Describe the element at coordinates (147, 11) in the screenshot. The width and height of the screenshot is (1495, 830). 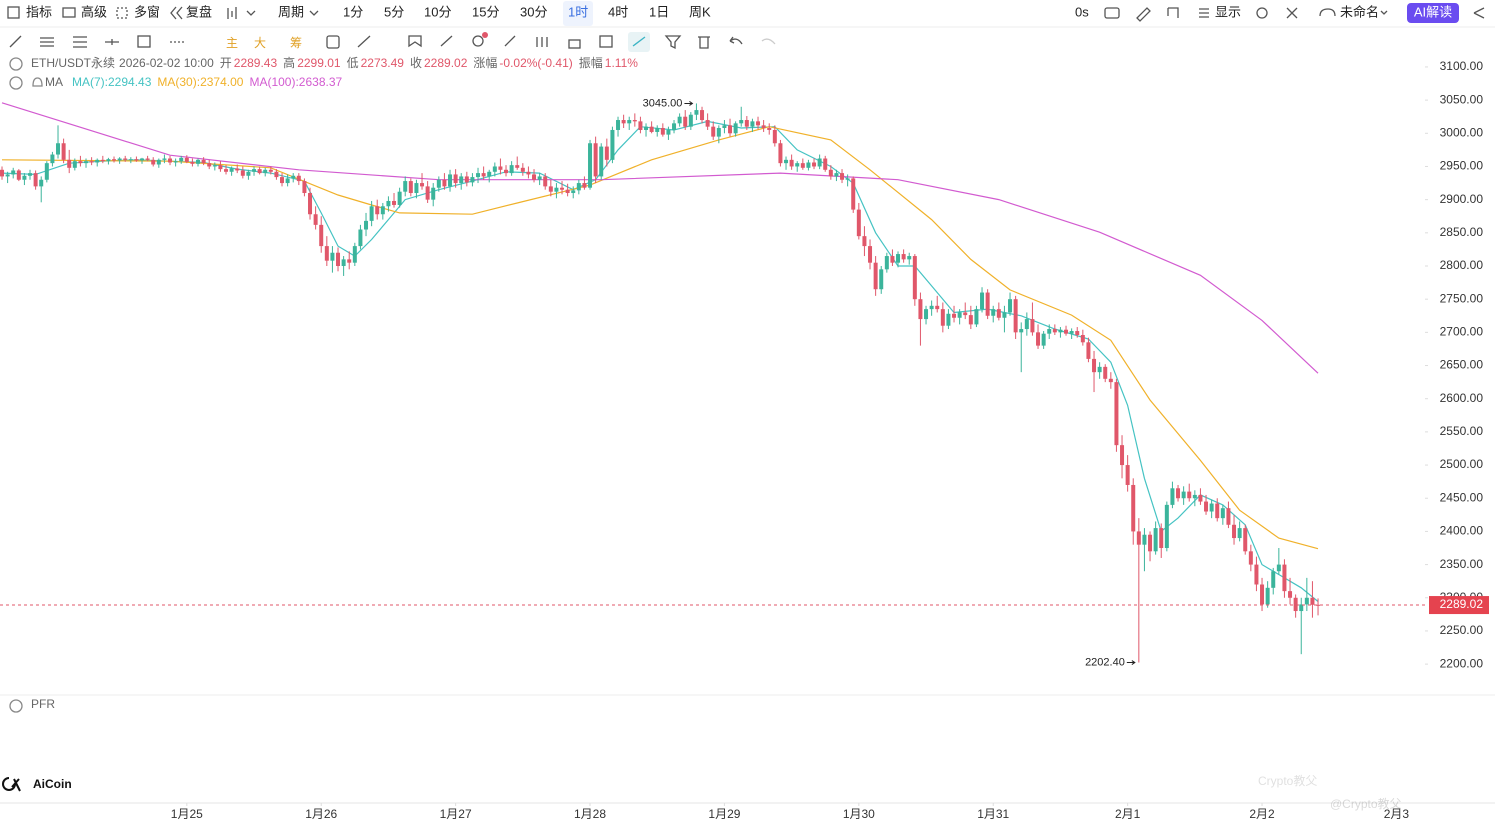
I see `toolbar-item: 多窗` at that location.